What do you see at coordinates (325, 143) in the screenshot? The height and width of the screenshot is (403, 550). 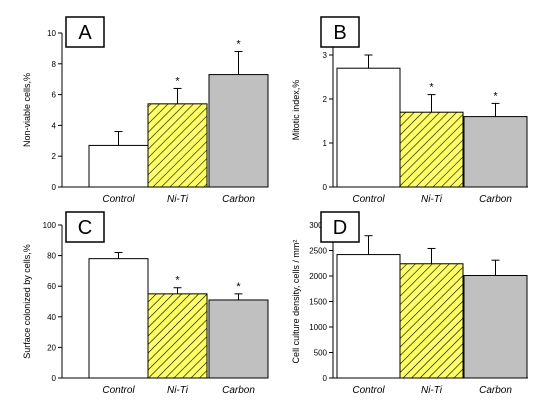 I see `y-tick-label: 1` at bounding box center [325, 143].